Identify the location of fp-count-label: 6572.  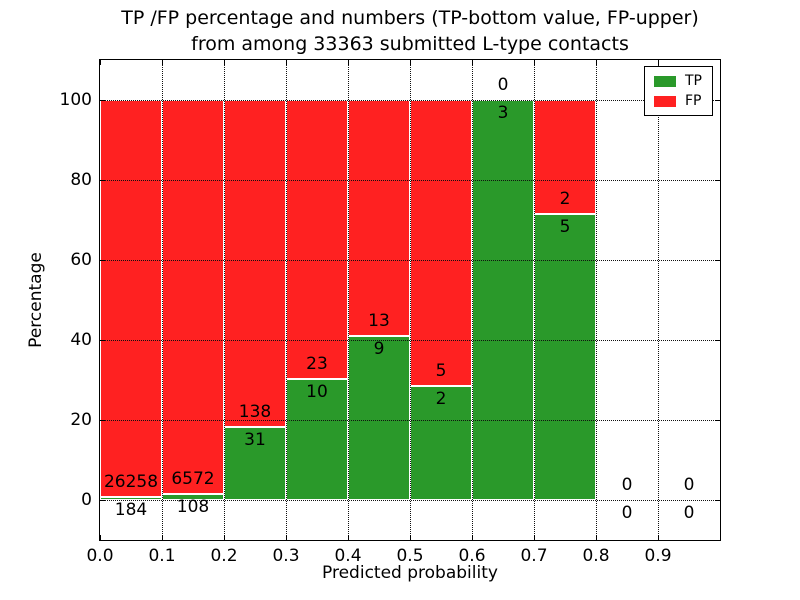
(193, 478).